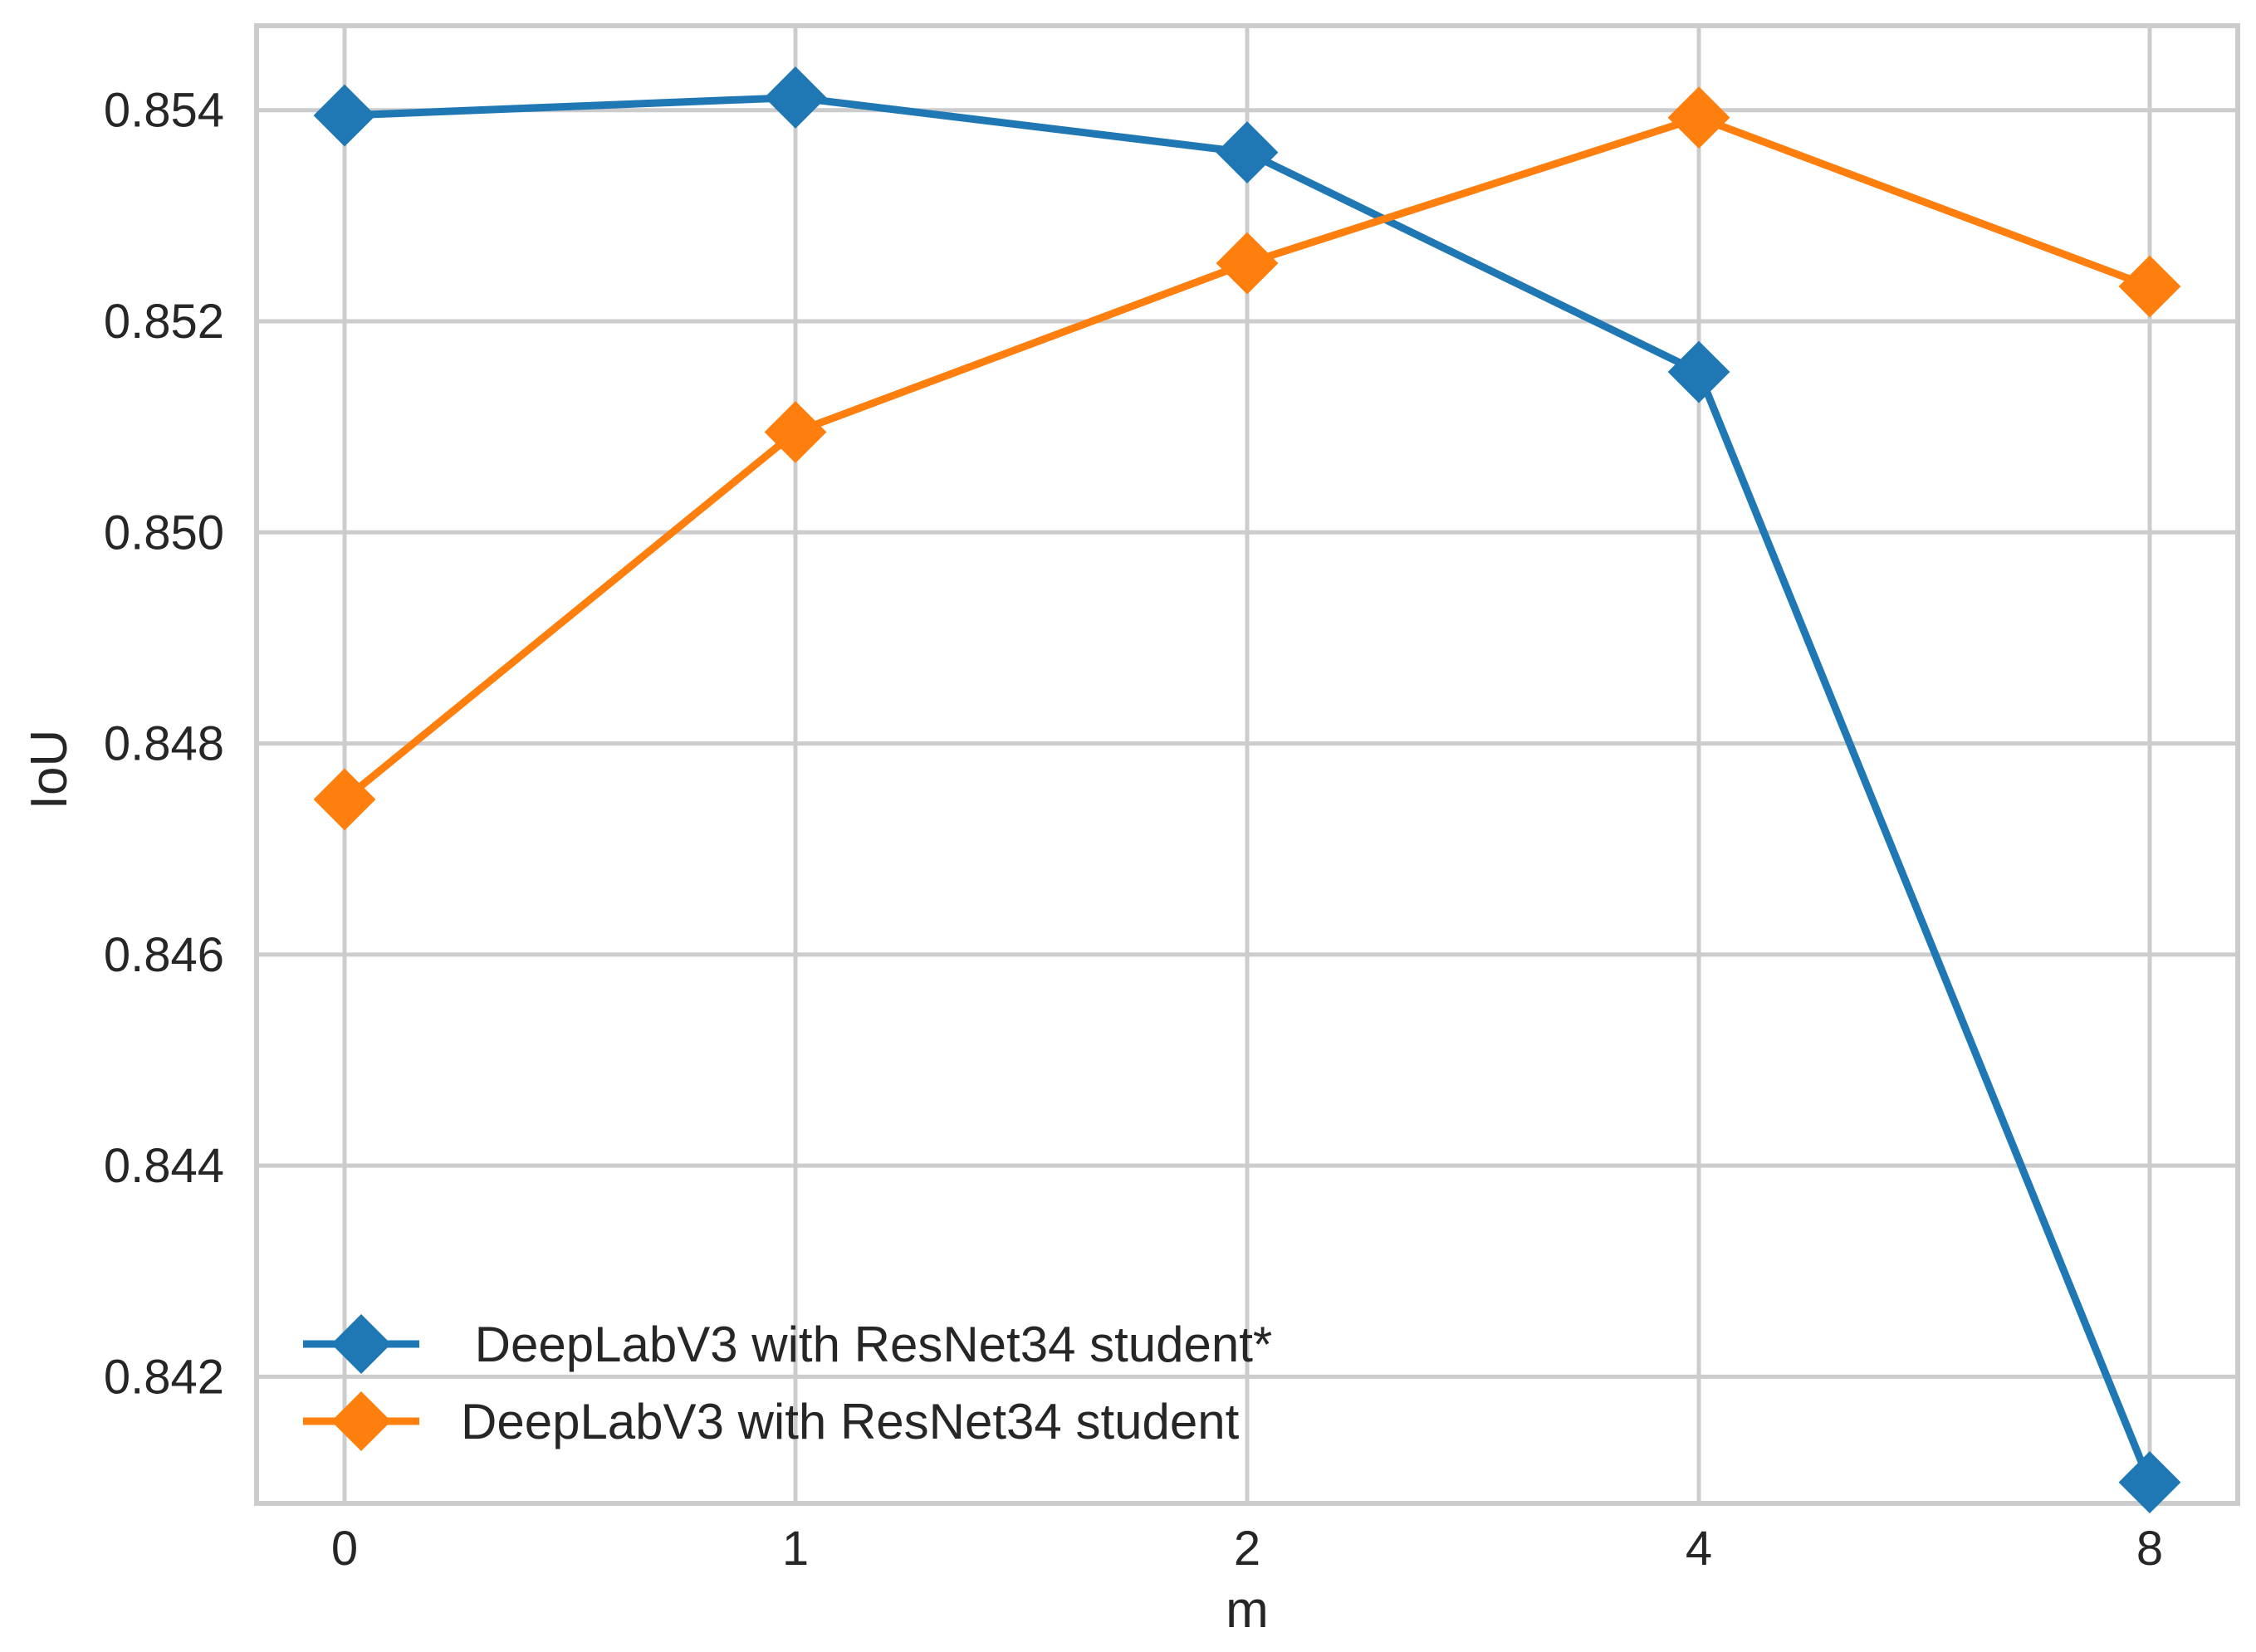  I want to click on legend-label-series-2: DeepLabV3 with ResNet34 student, so click(851, 1421).